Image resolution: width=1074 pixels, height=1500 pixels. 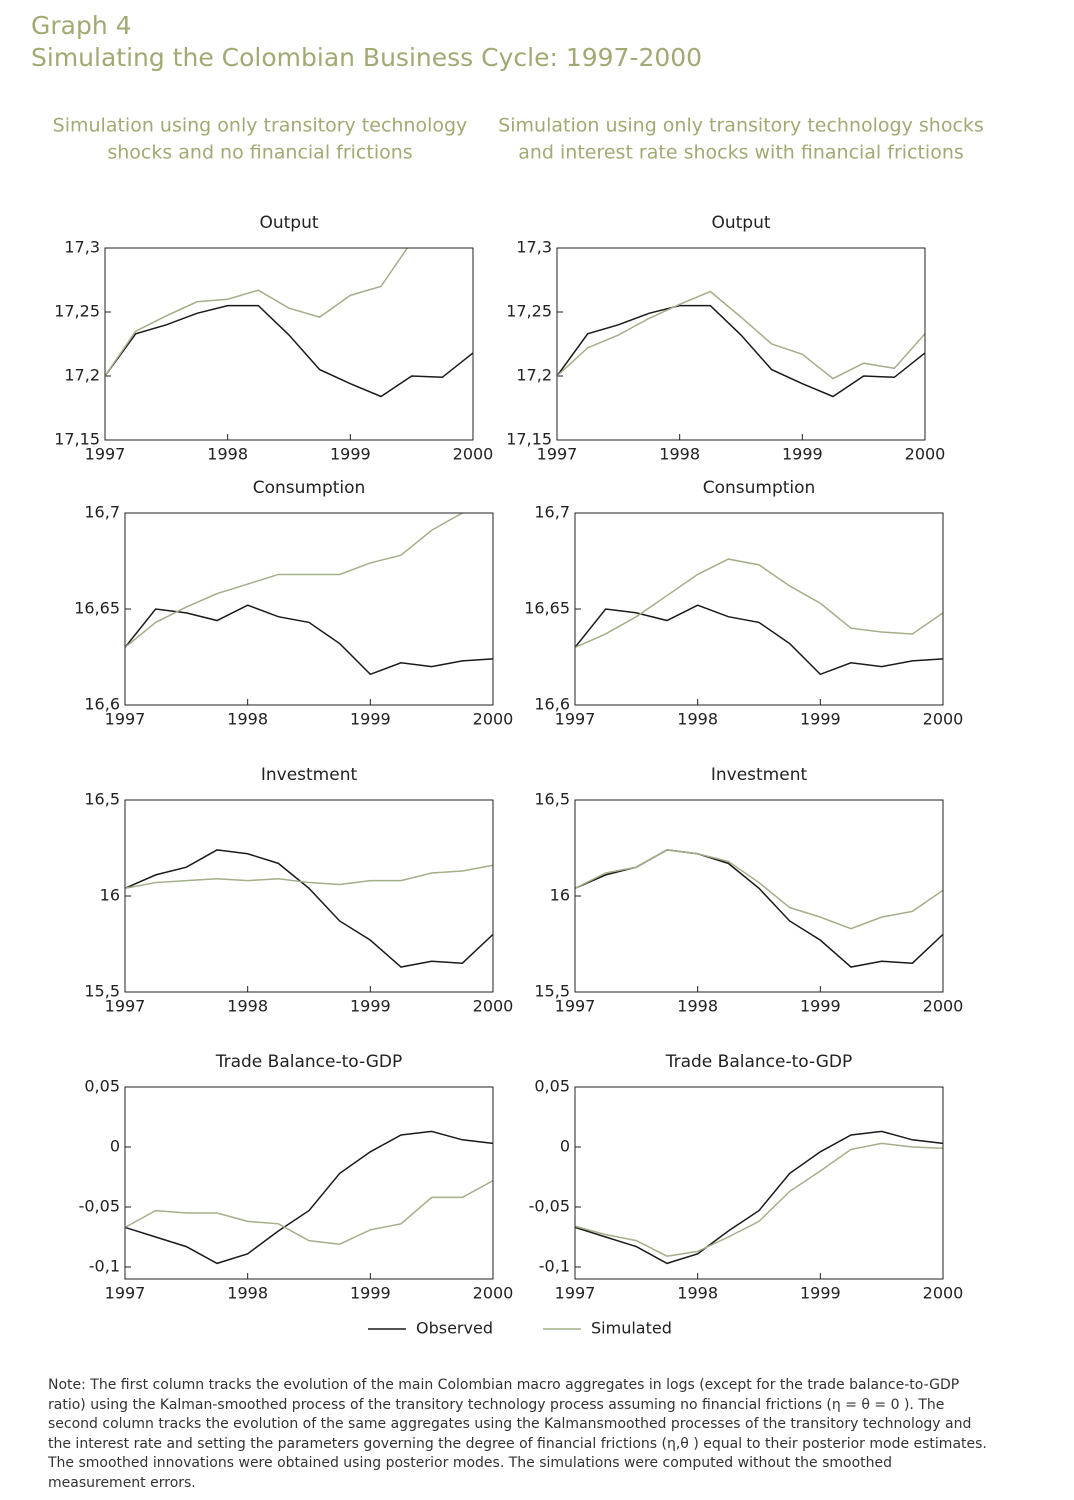 What do you see at coordinates (82, 247) in the screenshot?
I see `y-tick-label: 17,3` at bounding box center [82, 247].